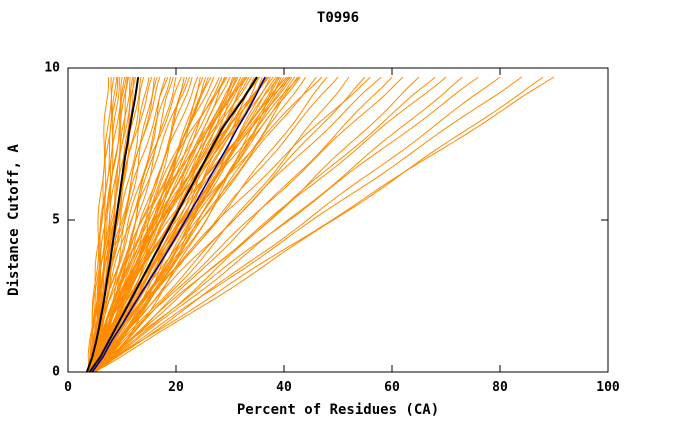 This screenshot has width=680, height=440. I want to click on x-tick-label: 40, so click(284, 387).